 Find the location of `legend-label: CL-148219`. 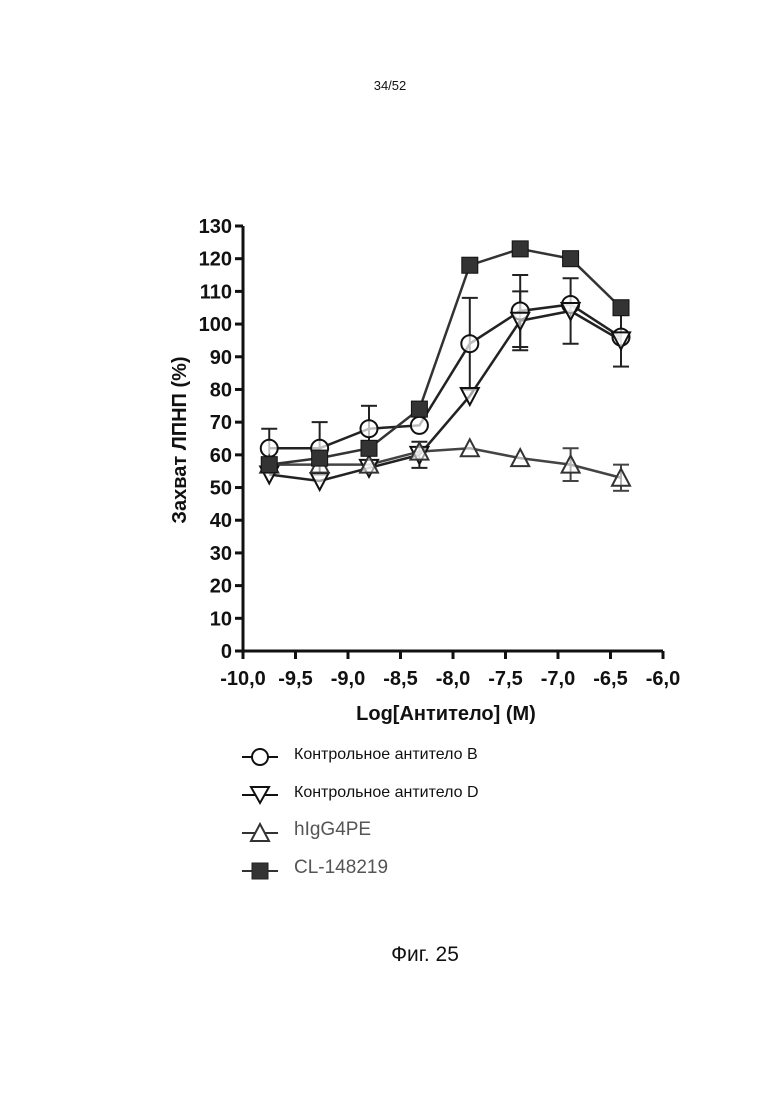

legend-label: CL-148219 is located at coordinates (341, 867).